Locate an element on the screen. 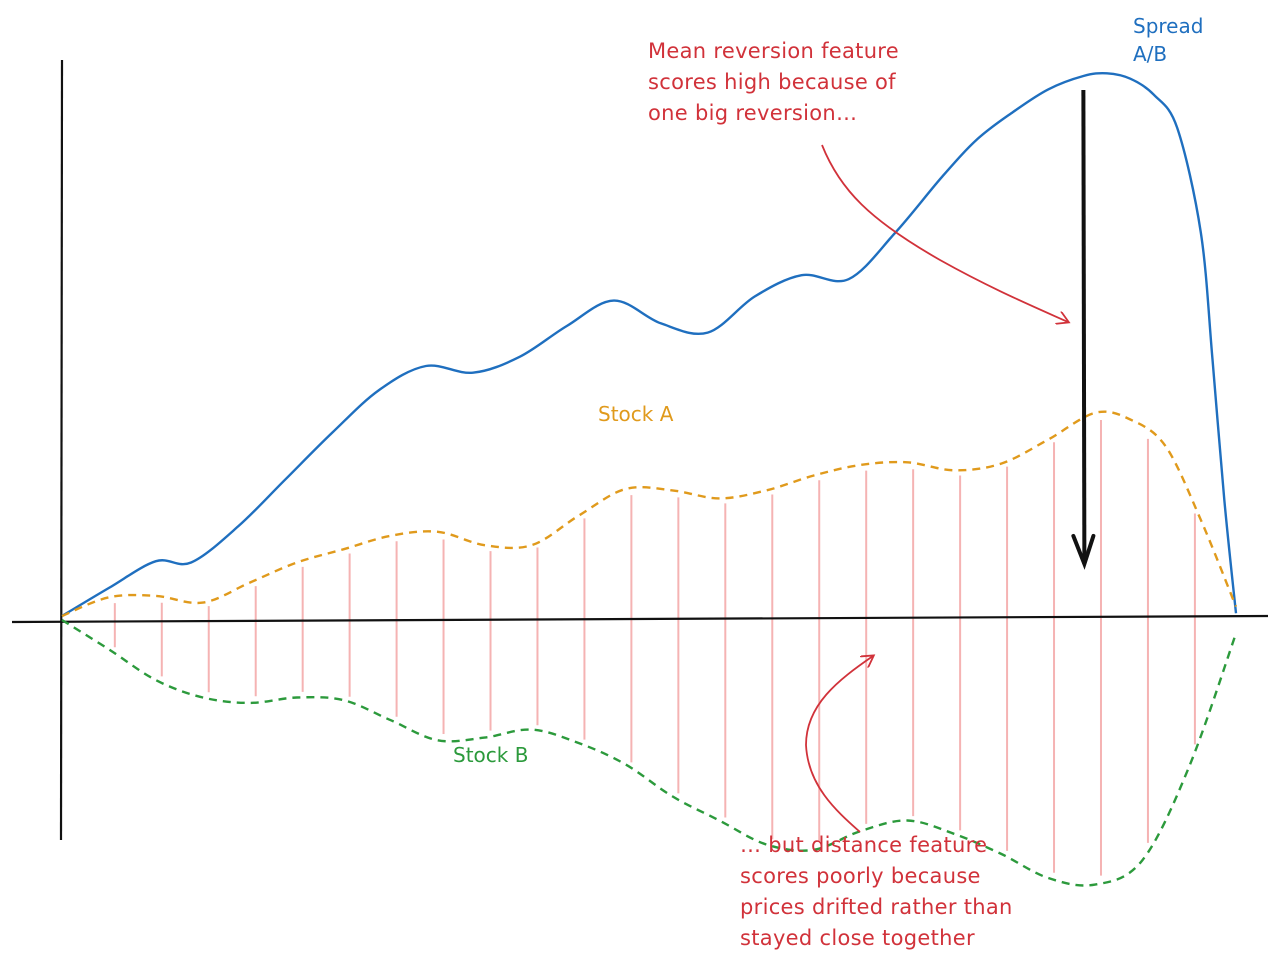  reversion-arrow is located at coordinates (1083, 330).